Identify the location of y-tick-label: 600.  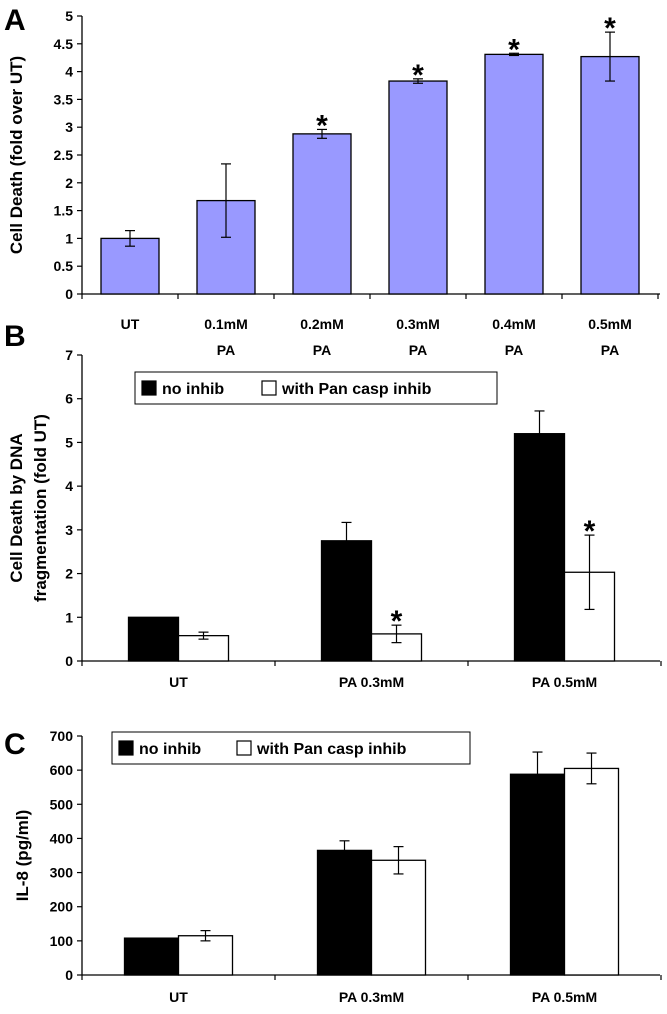
(62, 770).